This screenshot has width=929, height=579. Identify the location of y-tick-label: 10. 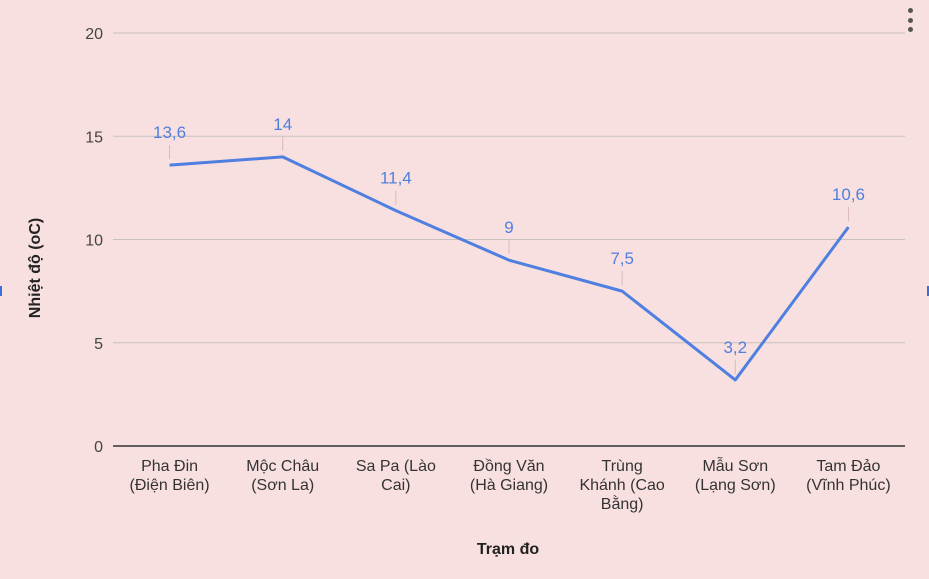
(94, 241).